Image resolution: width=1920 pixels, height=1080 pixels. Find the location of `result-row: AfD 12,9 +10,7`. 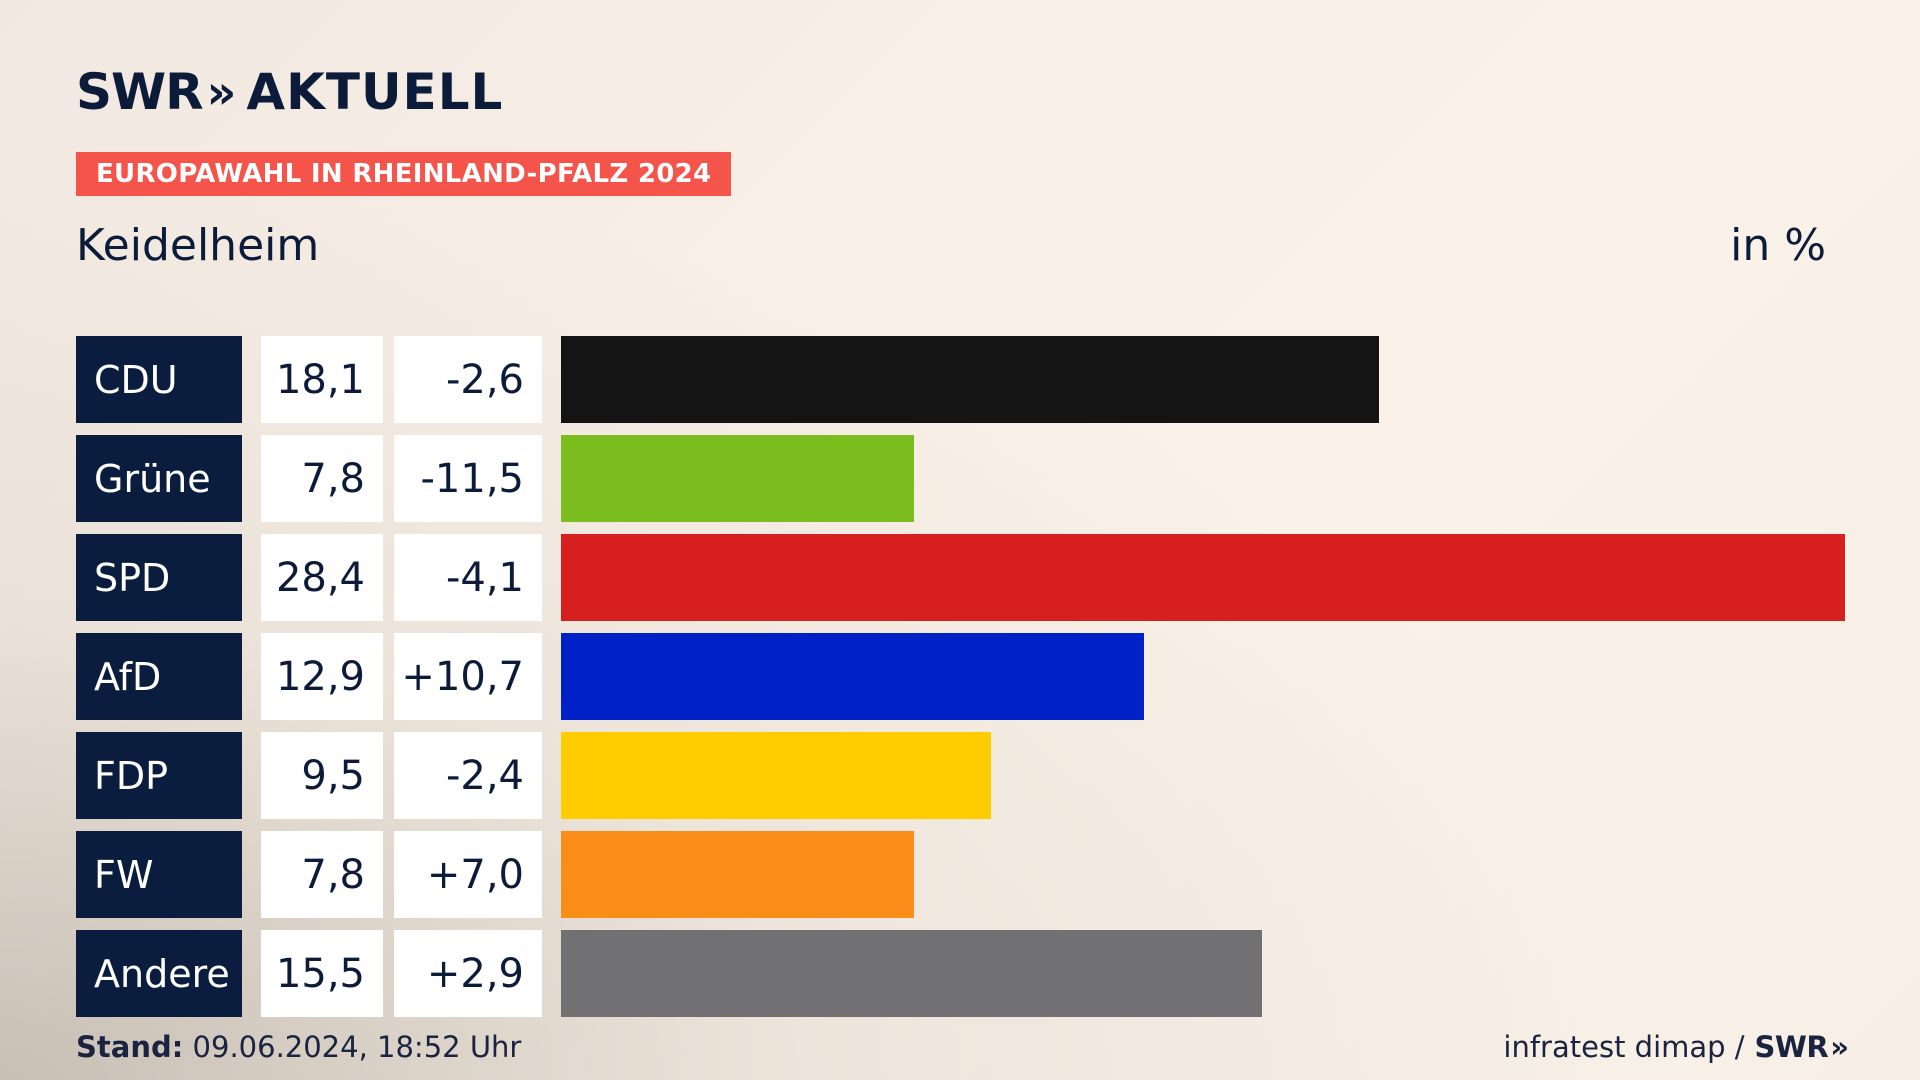

result-row: AfD 12,9 +10,7 is located at coordinates (961, 676).